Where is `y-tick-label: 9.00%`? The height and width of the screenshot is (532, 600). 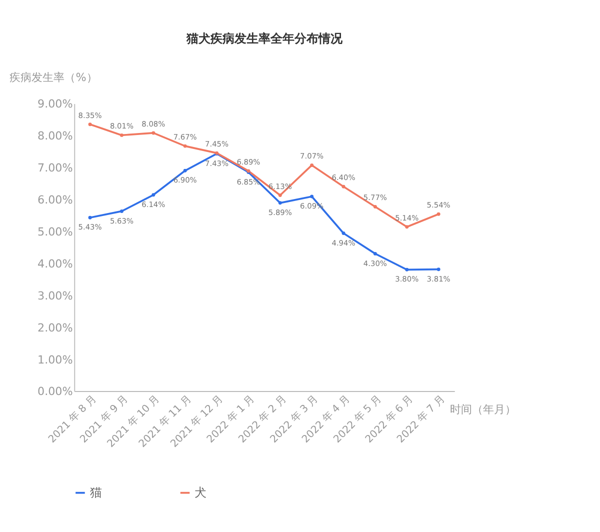 y-tick-label: 9.00% is located at coordinates (55, 104).